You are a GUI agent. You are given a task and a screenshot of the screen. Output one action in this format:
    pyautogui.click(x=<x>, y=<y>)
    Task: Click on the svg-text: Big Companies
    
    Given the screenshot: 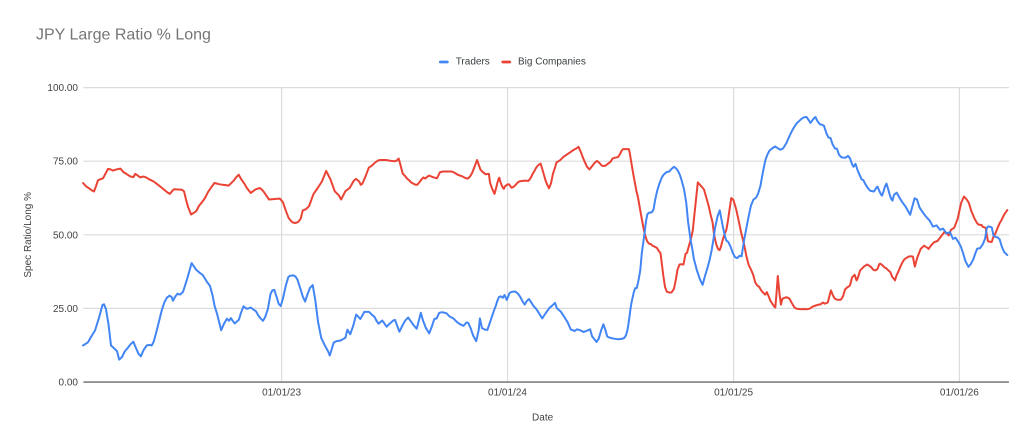 What is the action you would take?
    pyautogui.click(x=552, y=62)
    